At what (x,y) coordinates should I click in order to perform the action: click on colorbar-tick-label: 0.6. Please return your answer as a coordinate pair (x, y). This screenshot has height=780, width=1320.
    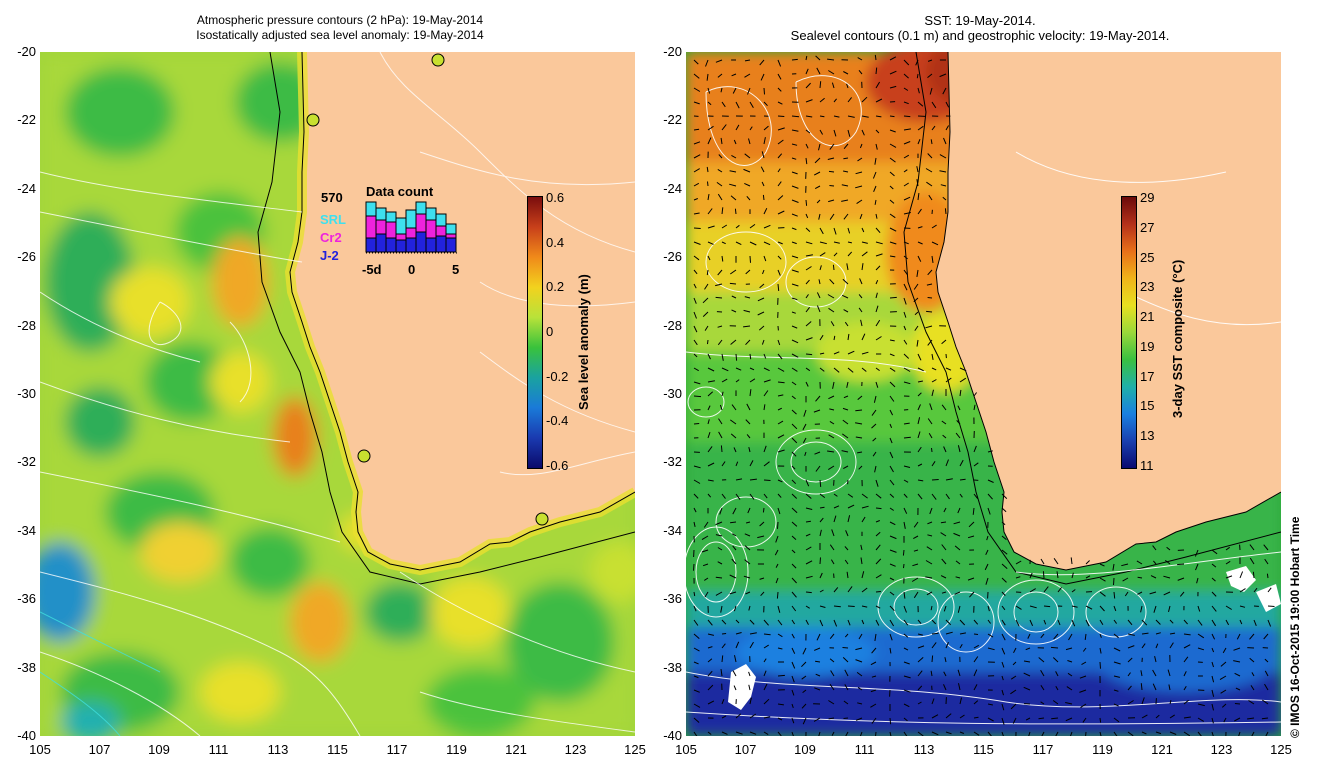
    Looking at the image, I should click on (555, 197).